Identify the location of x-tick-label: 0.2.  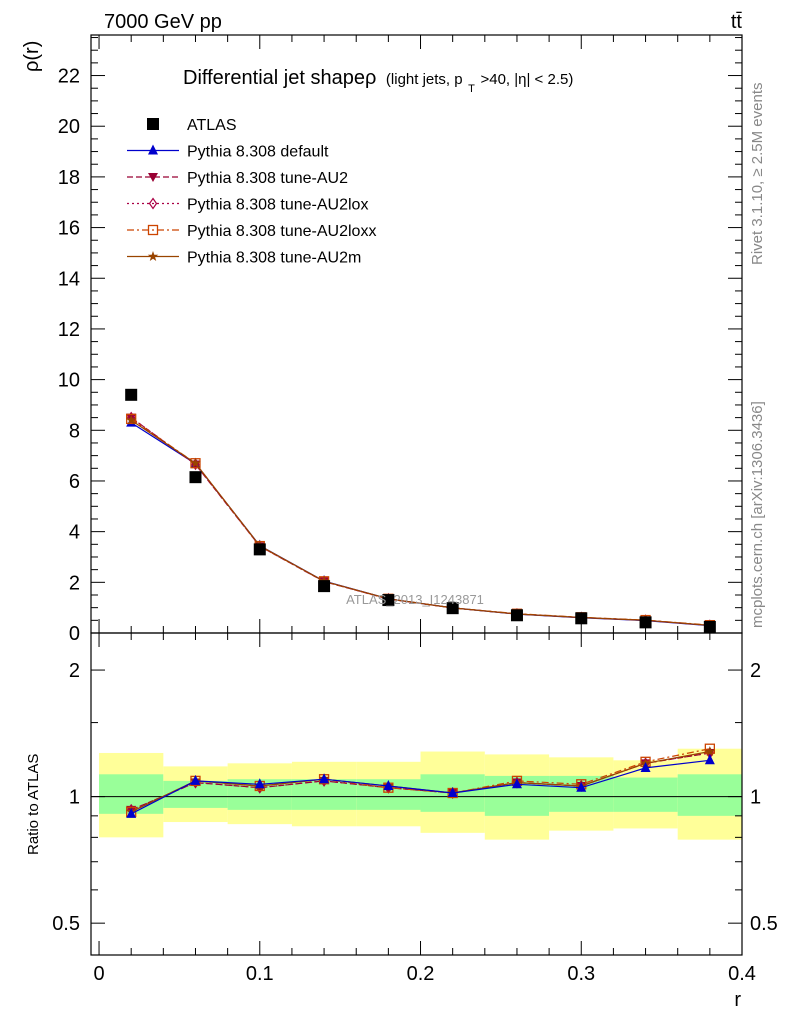
(421, 974).